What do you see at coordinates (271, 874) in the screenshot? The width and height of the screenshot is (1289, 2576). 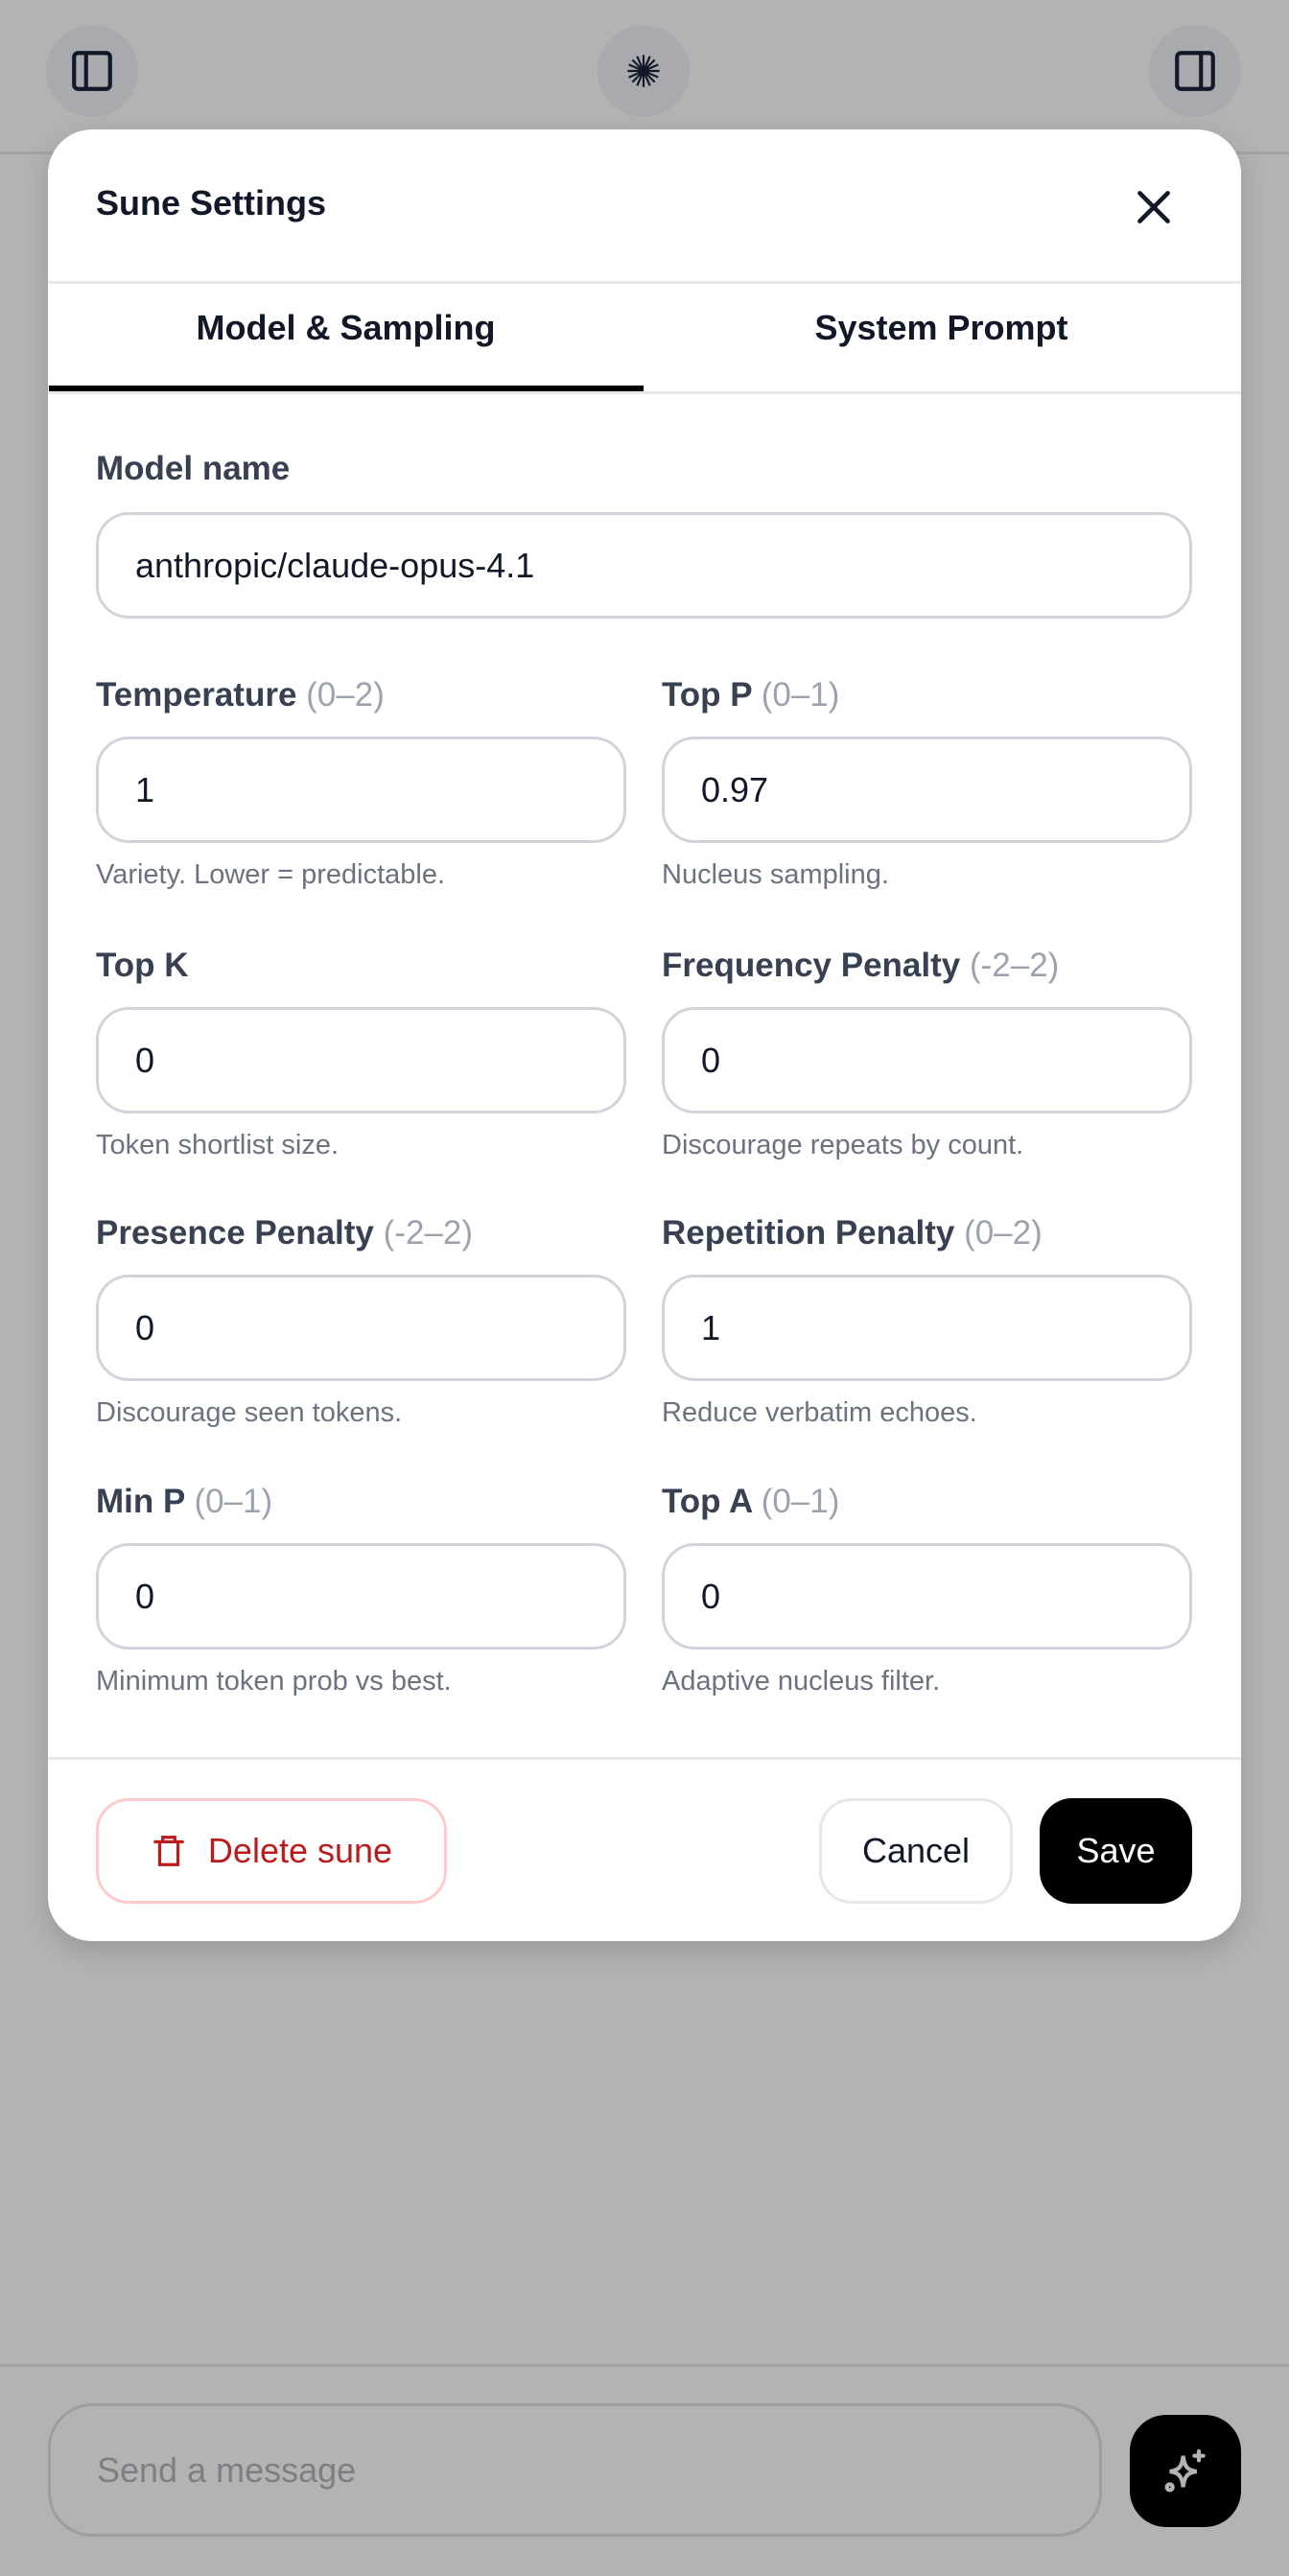 I see `temperature-help: Variety. Lower = predictable.` at bounding box center [271, 874].